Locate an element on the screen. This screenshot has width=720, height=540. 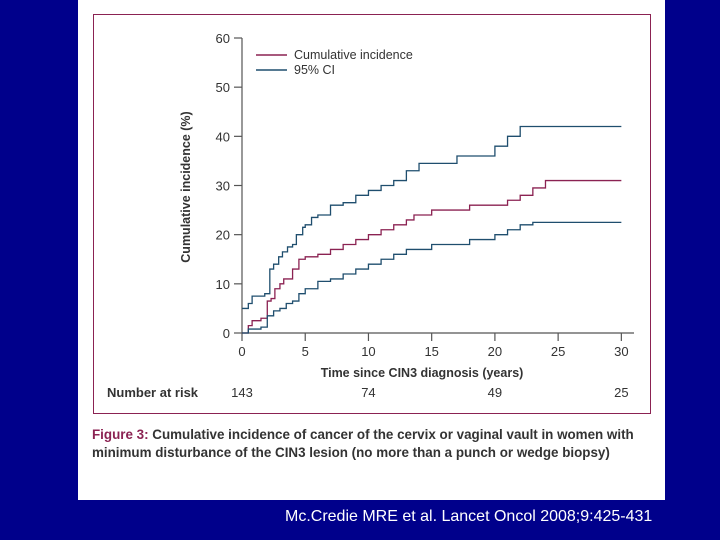
x-axis-title: Time since CIN3 diagnosis (years) is located at coordinates (422, 373).